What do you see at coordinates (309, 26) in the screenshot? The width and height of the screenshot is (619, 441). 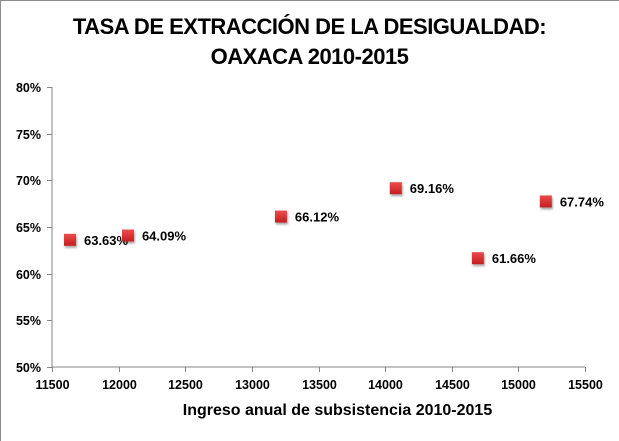 I see `chart-title-line-1: TASA DE EXTRACCIÓN DE LA DESIGUALDAD:` at bounding box center [309, 26].